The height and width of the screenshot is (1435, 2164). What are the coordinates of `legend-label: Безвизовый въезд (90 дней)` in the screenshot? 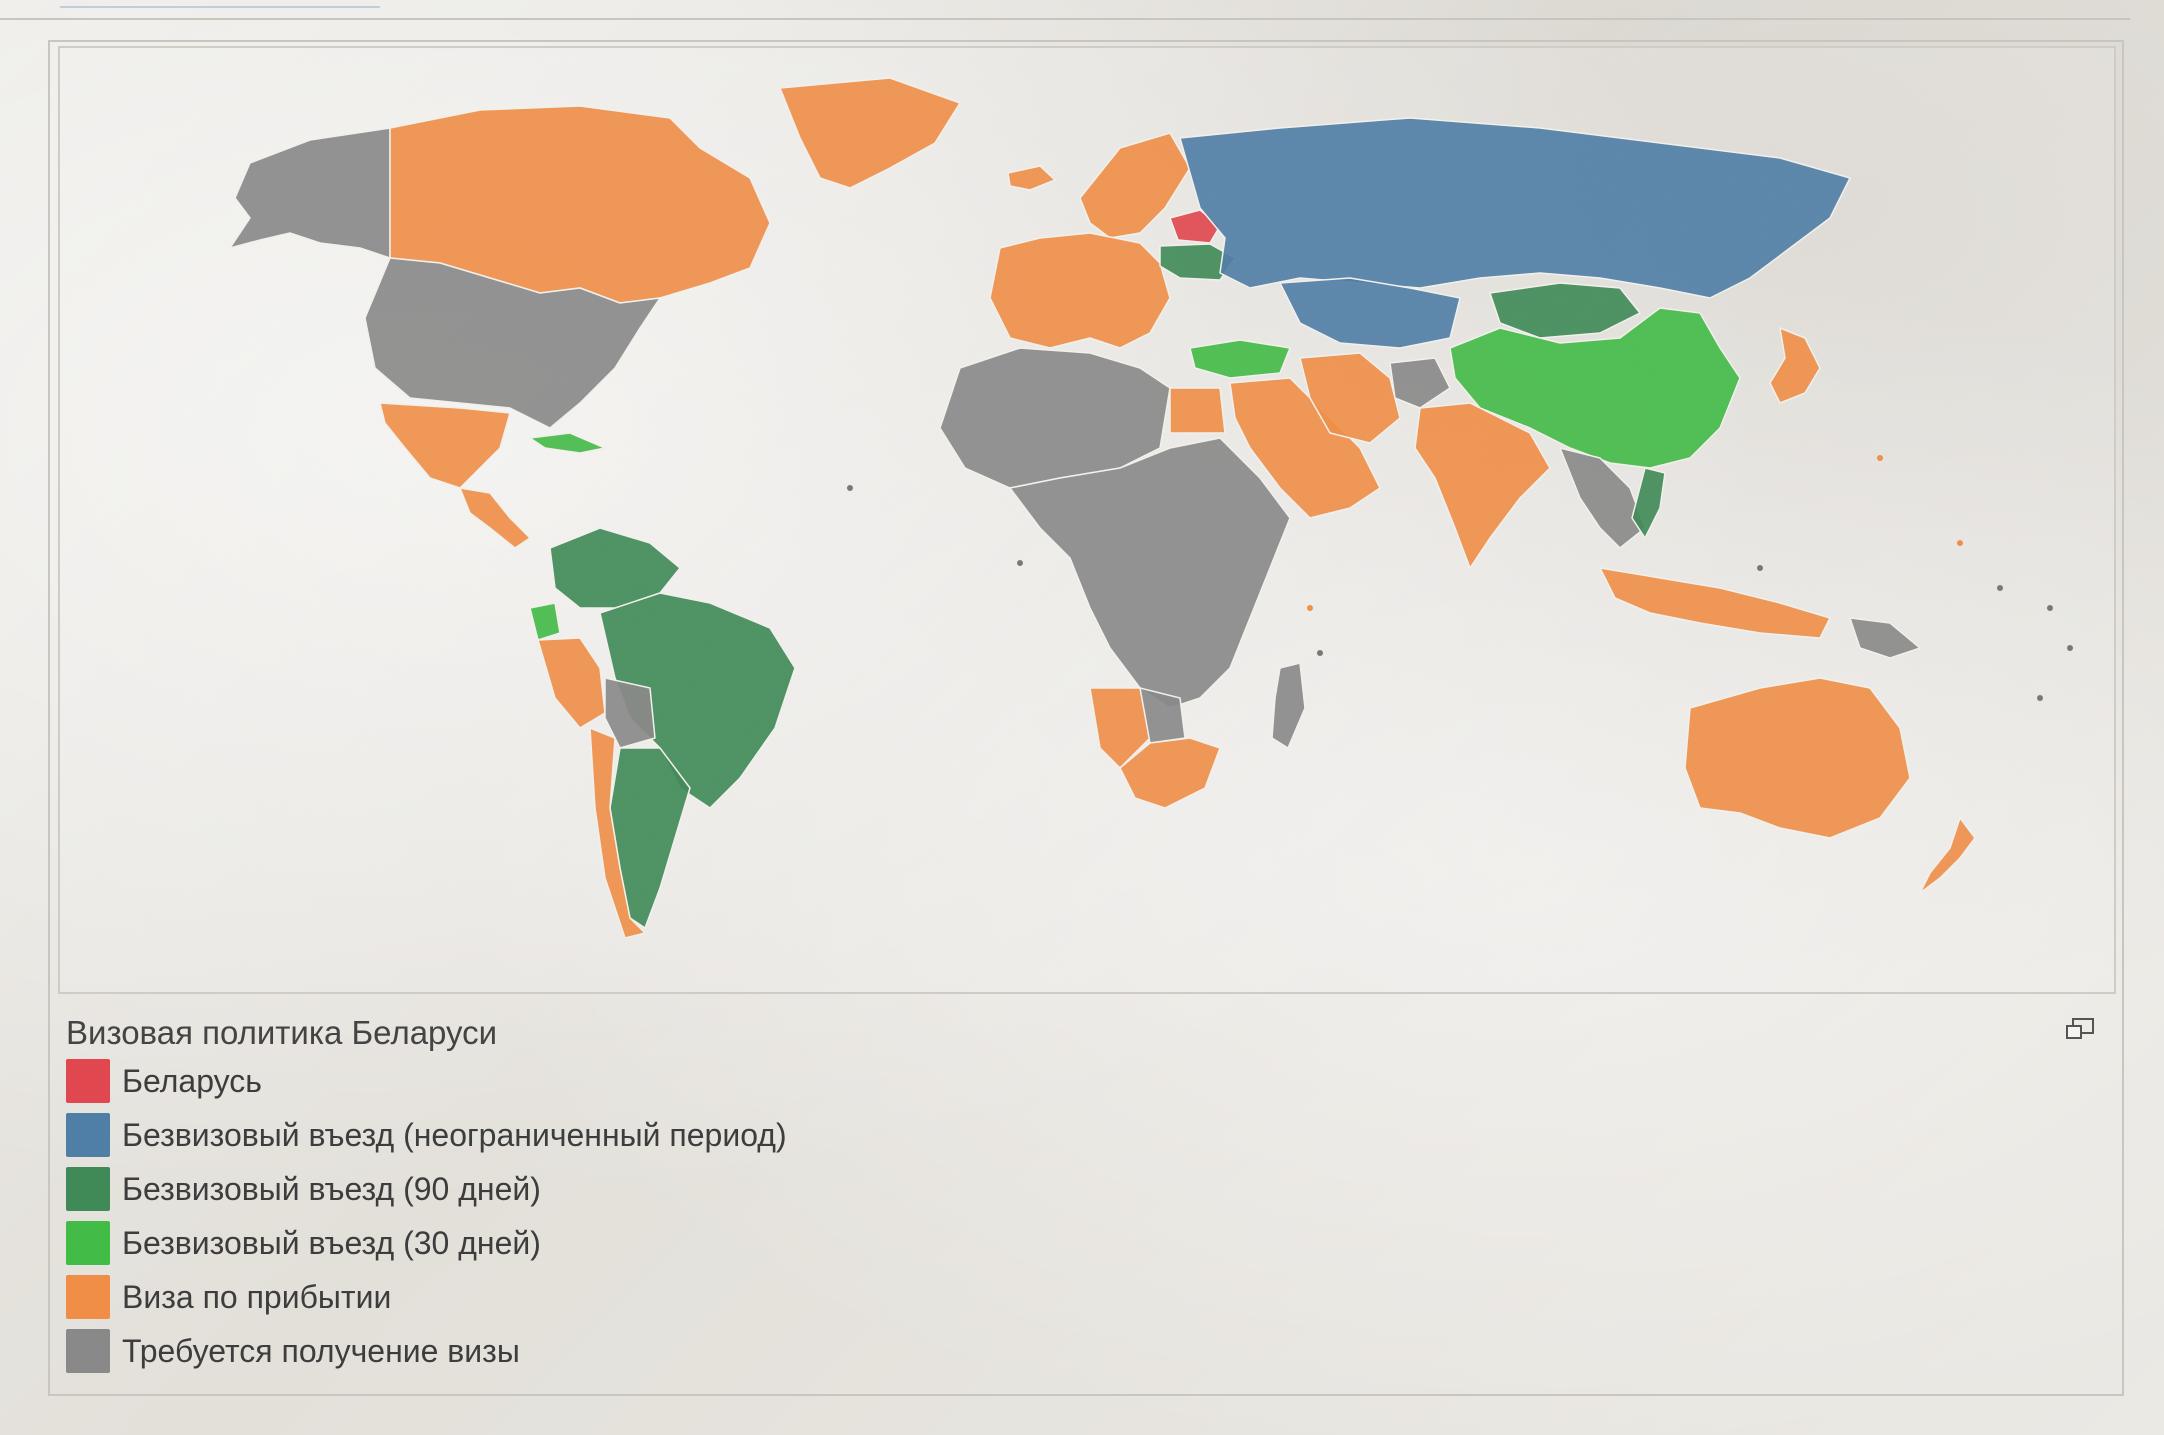 It's located at (331, 1188).